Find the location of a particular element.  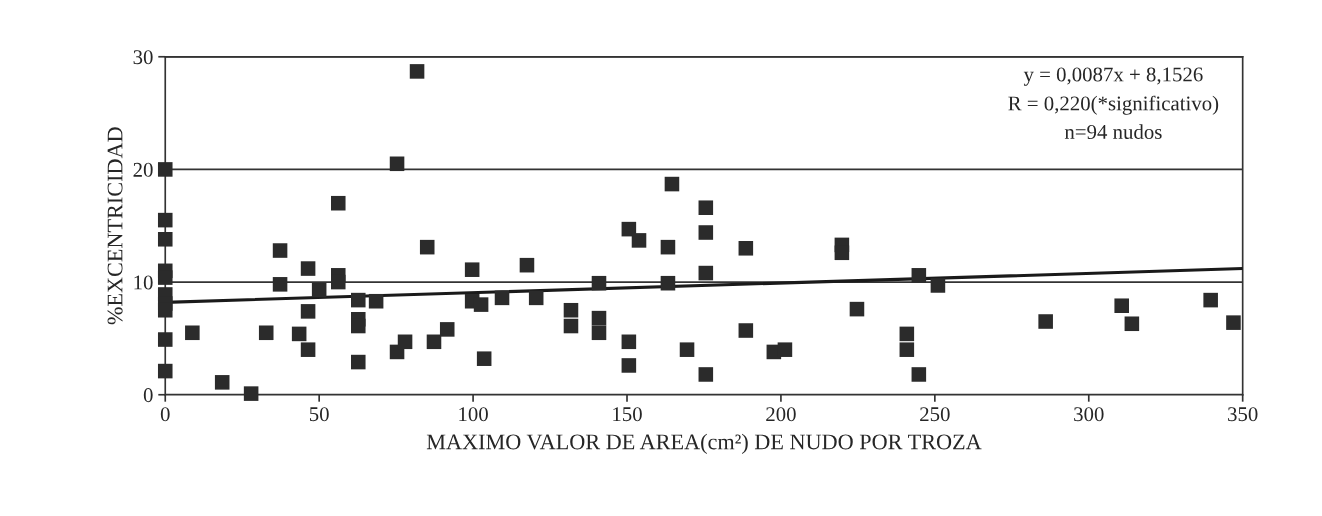

x-tick-label: 350 is located at coordinates (1243, 414).